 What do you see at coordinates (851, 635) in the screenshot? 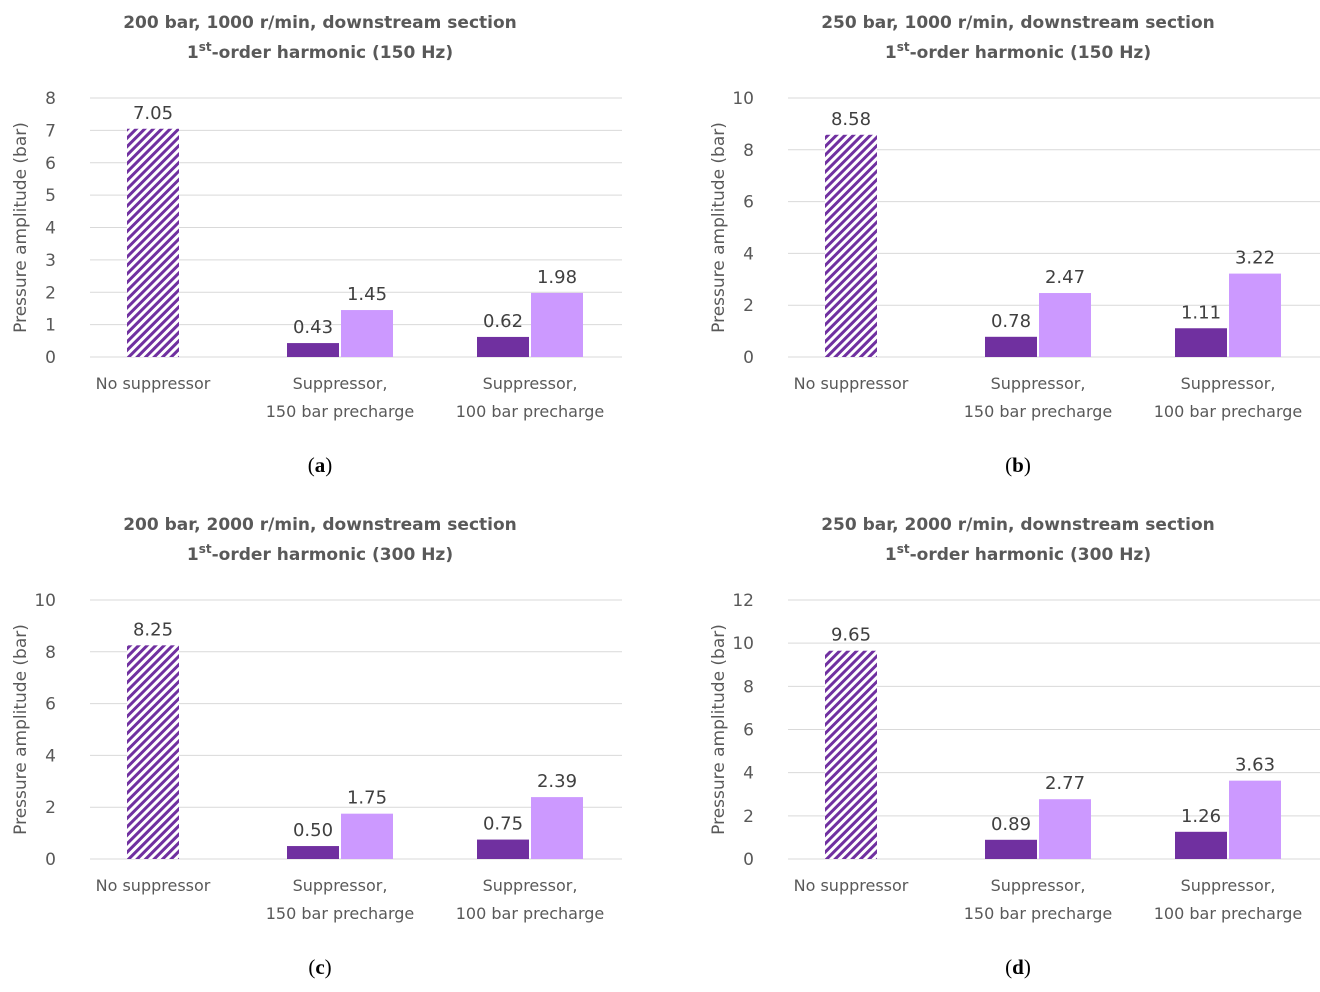
I see `data-label: 9.65` at bounding box center [851, 635].